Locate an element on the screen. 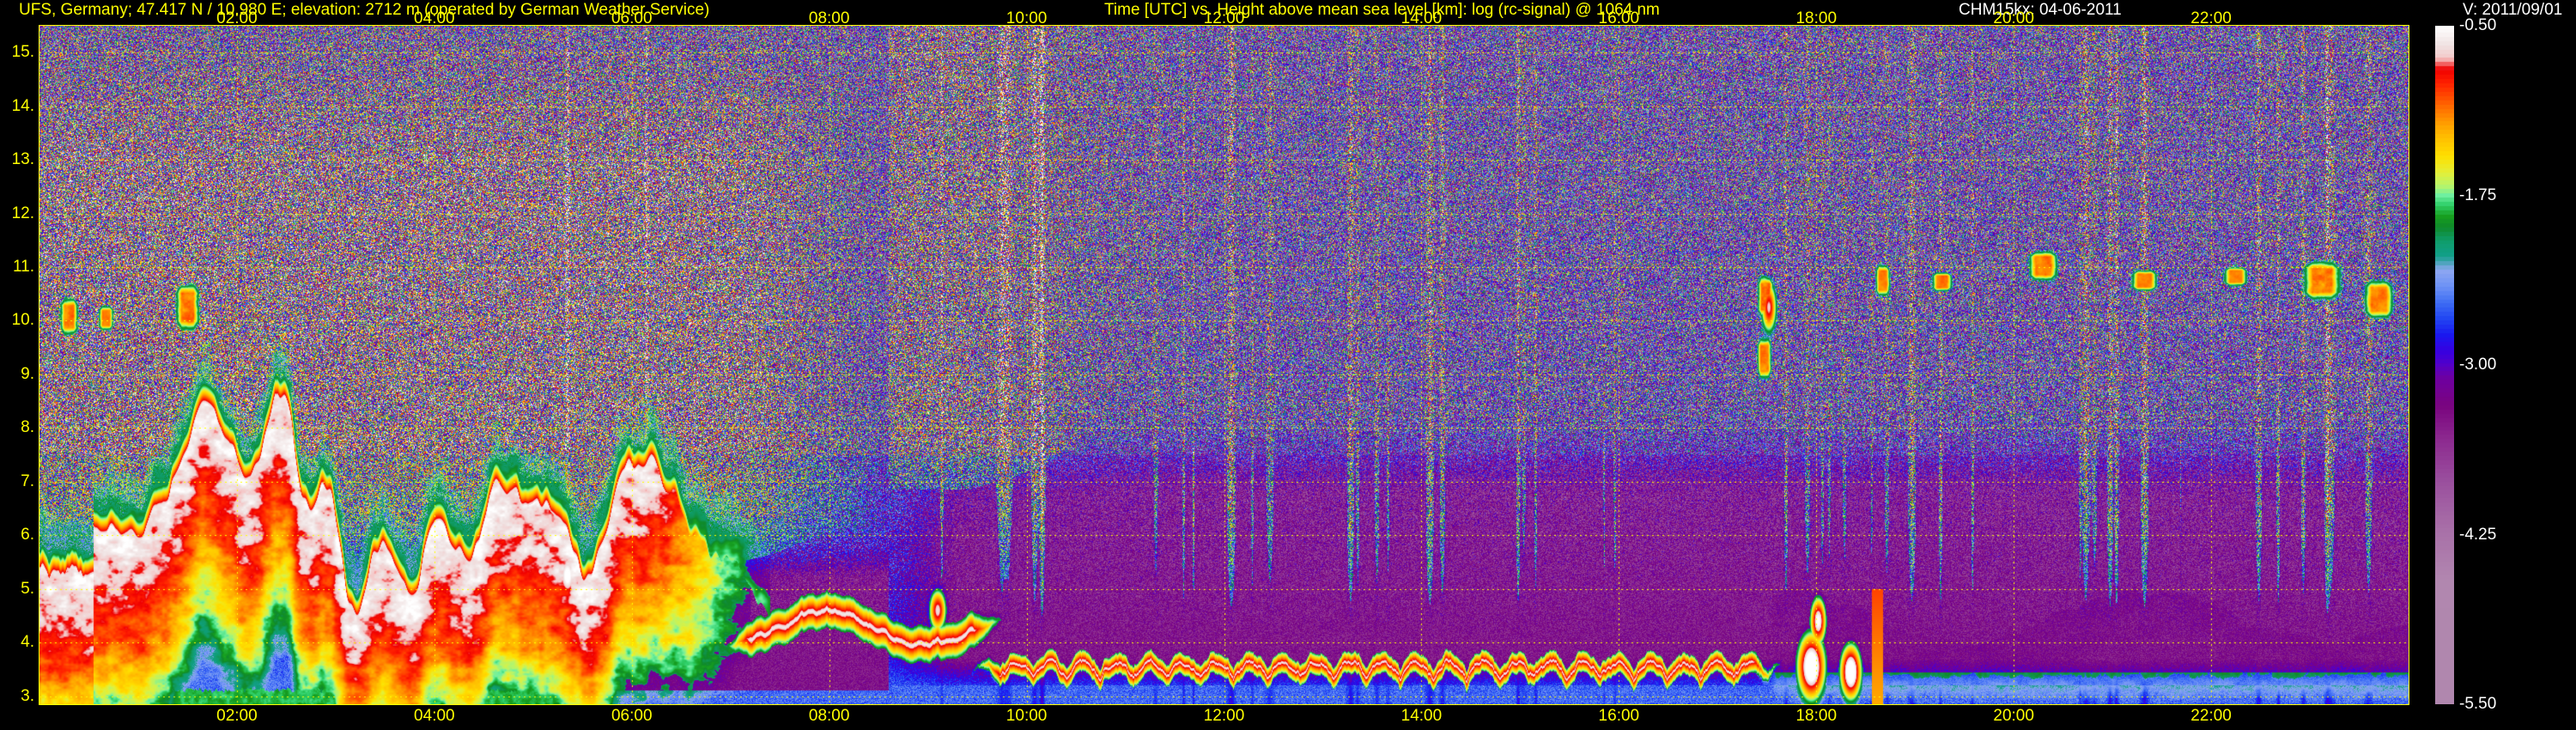  colorbar-tick-3: -4.25 is located at coordinates (2478, 534).